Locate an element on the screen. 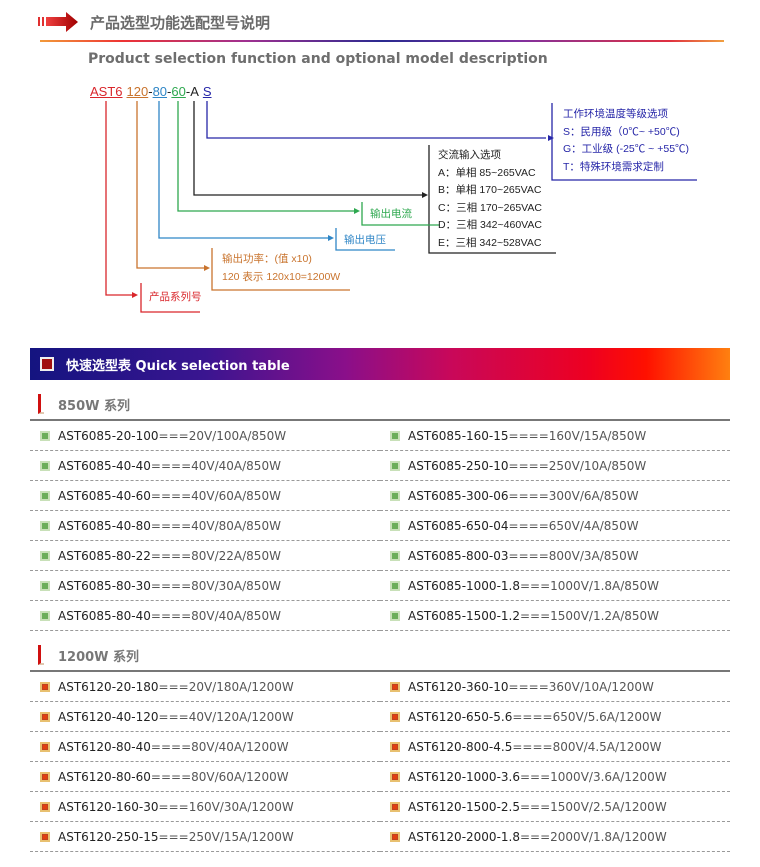 The width and height of the screenshot is (760, 867). model-code: AST6120-160-30 is located at coordinates (108, 806).